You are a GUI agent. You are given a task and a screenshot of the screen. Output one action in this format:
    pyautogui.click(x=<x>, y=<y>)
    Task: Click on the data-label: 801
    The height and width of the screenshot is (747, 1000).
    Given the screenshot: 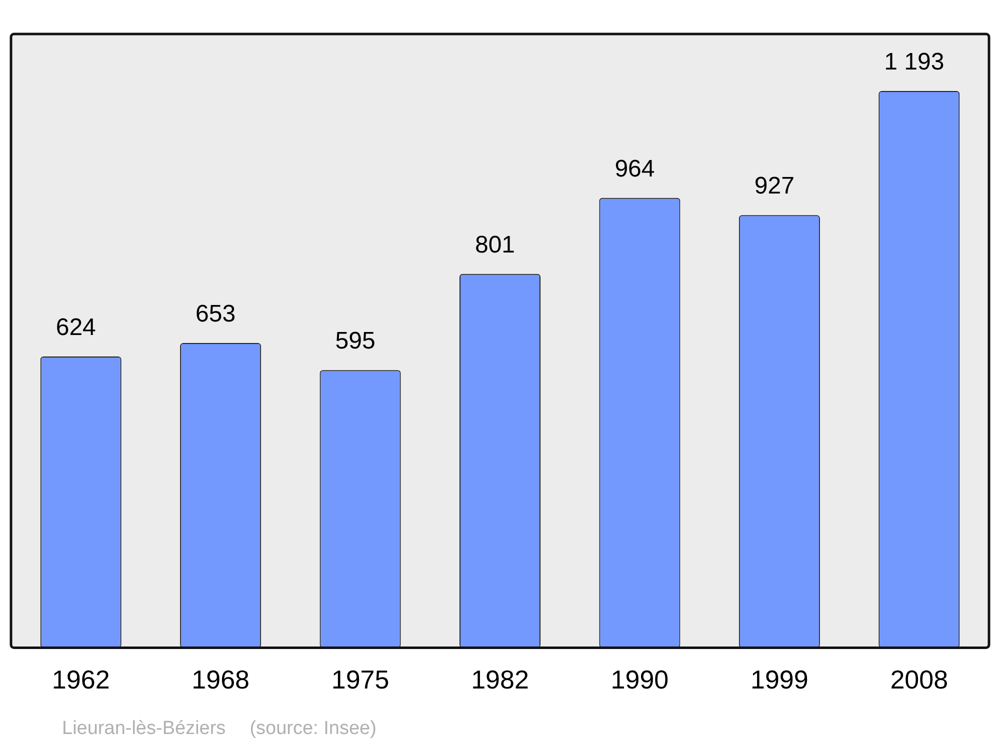 What is the action you would take?
    pyautogui.click(x=495, y=245)
    